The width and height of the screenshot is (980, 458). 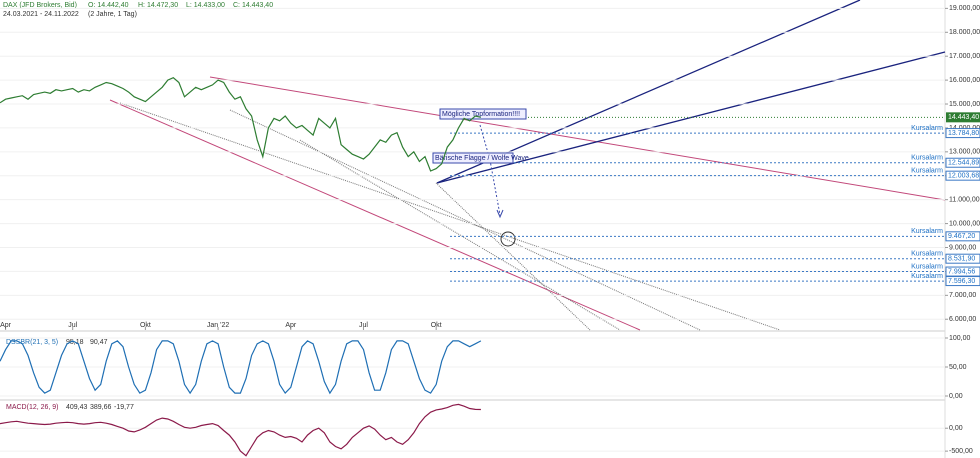 I want to click on dss-line, so click(x=241, y=367).